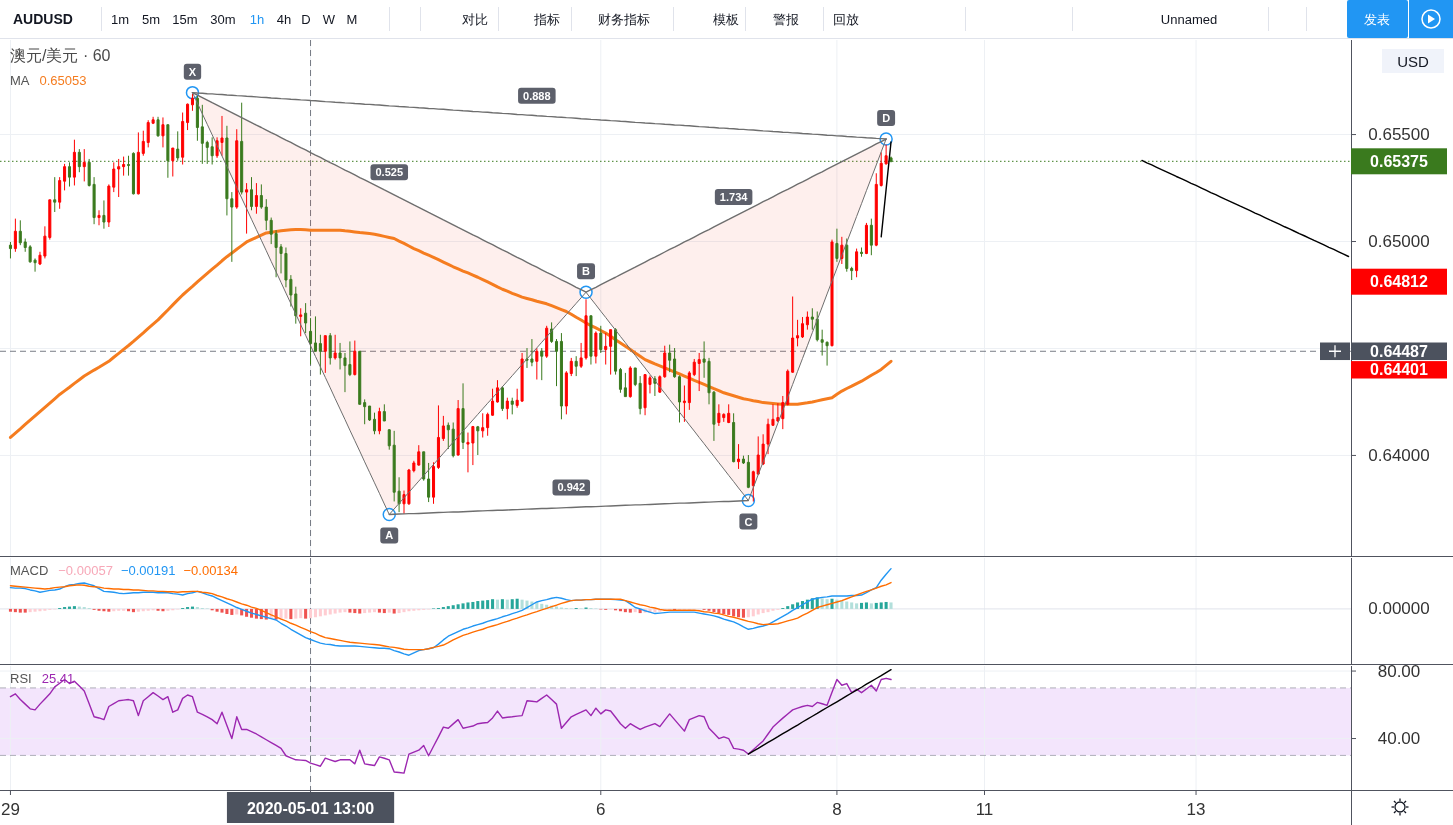  Describe the element at coordinates (571, 487) in the screenshot. I see `annotation: 0.942` at that location.